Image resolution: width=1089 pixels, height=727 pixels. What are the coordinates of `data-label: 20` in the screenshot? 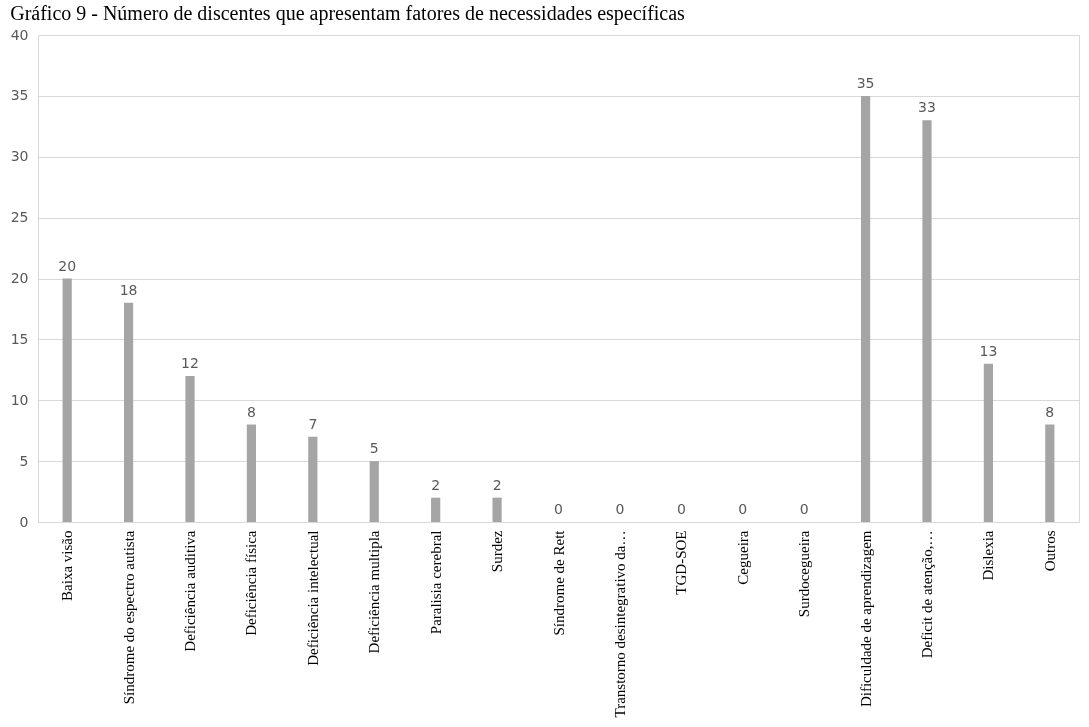 It's located at (67, 265).